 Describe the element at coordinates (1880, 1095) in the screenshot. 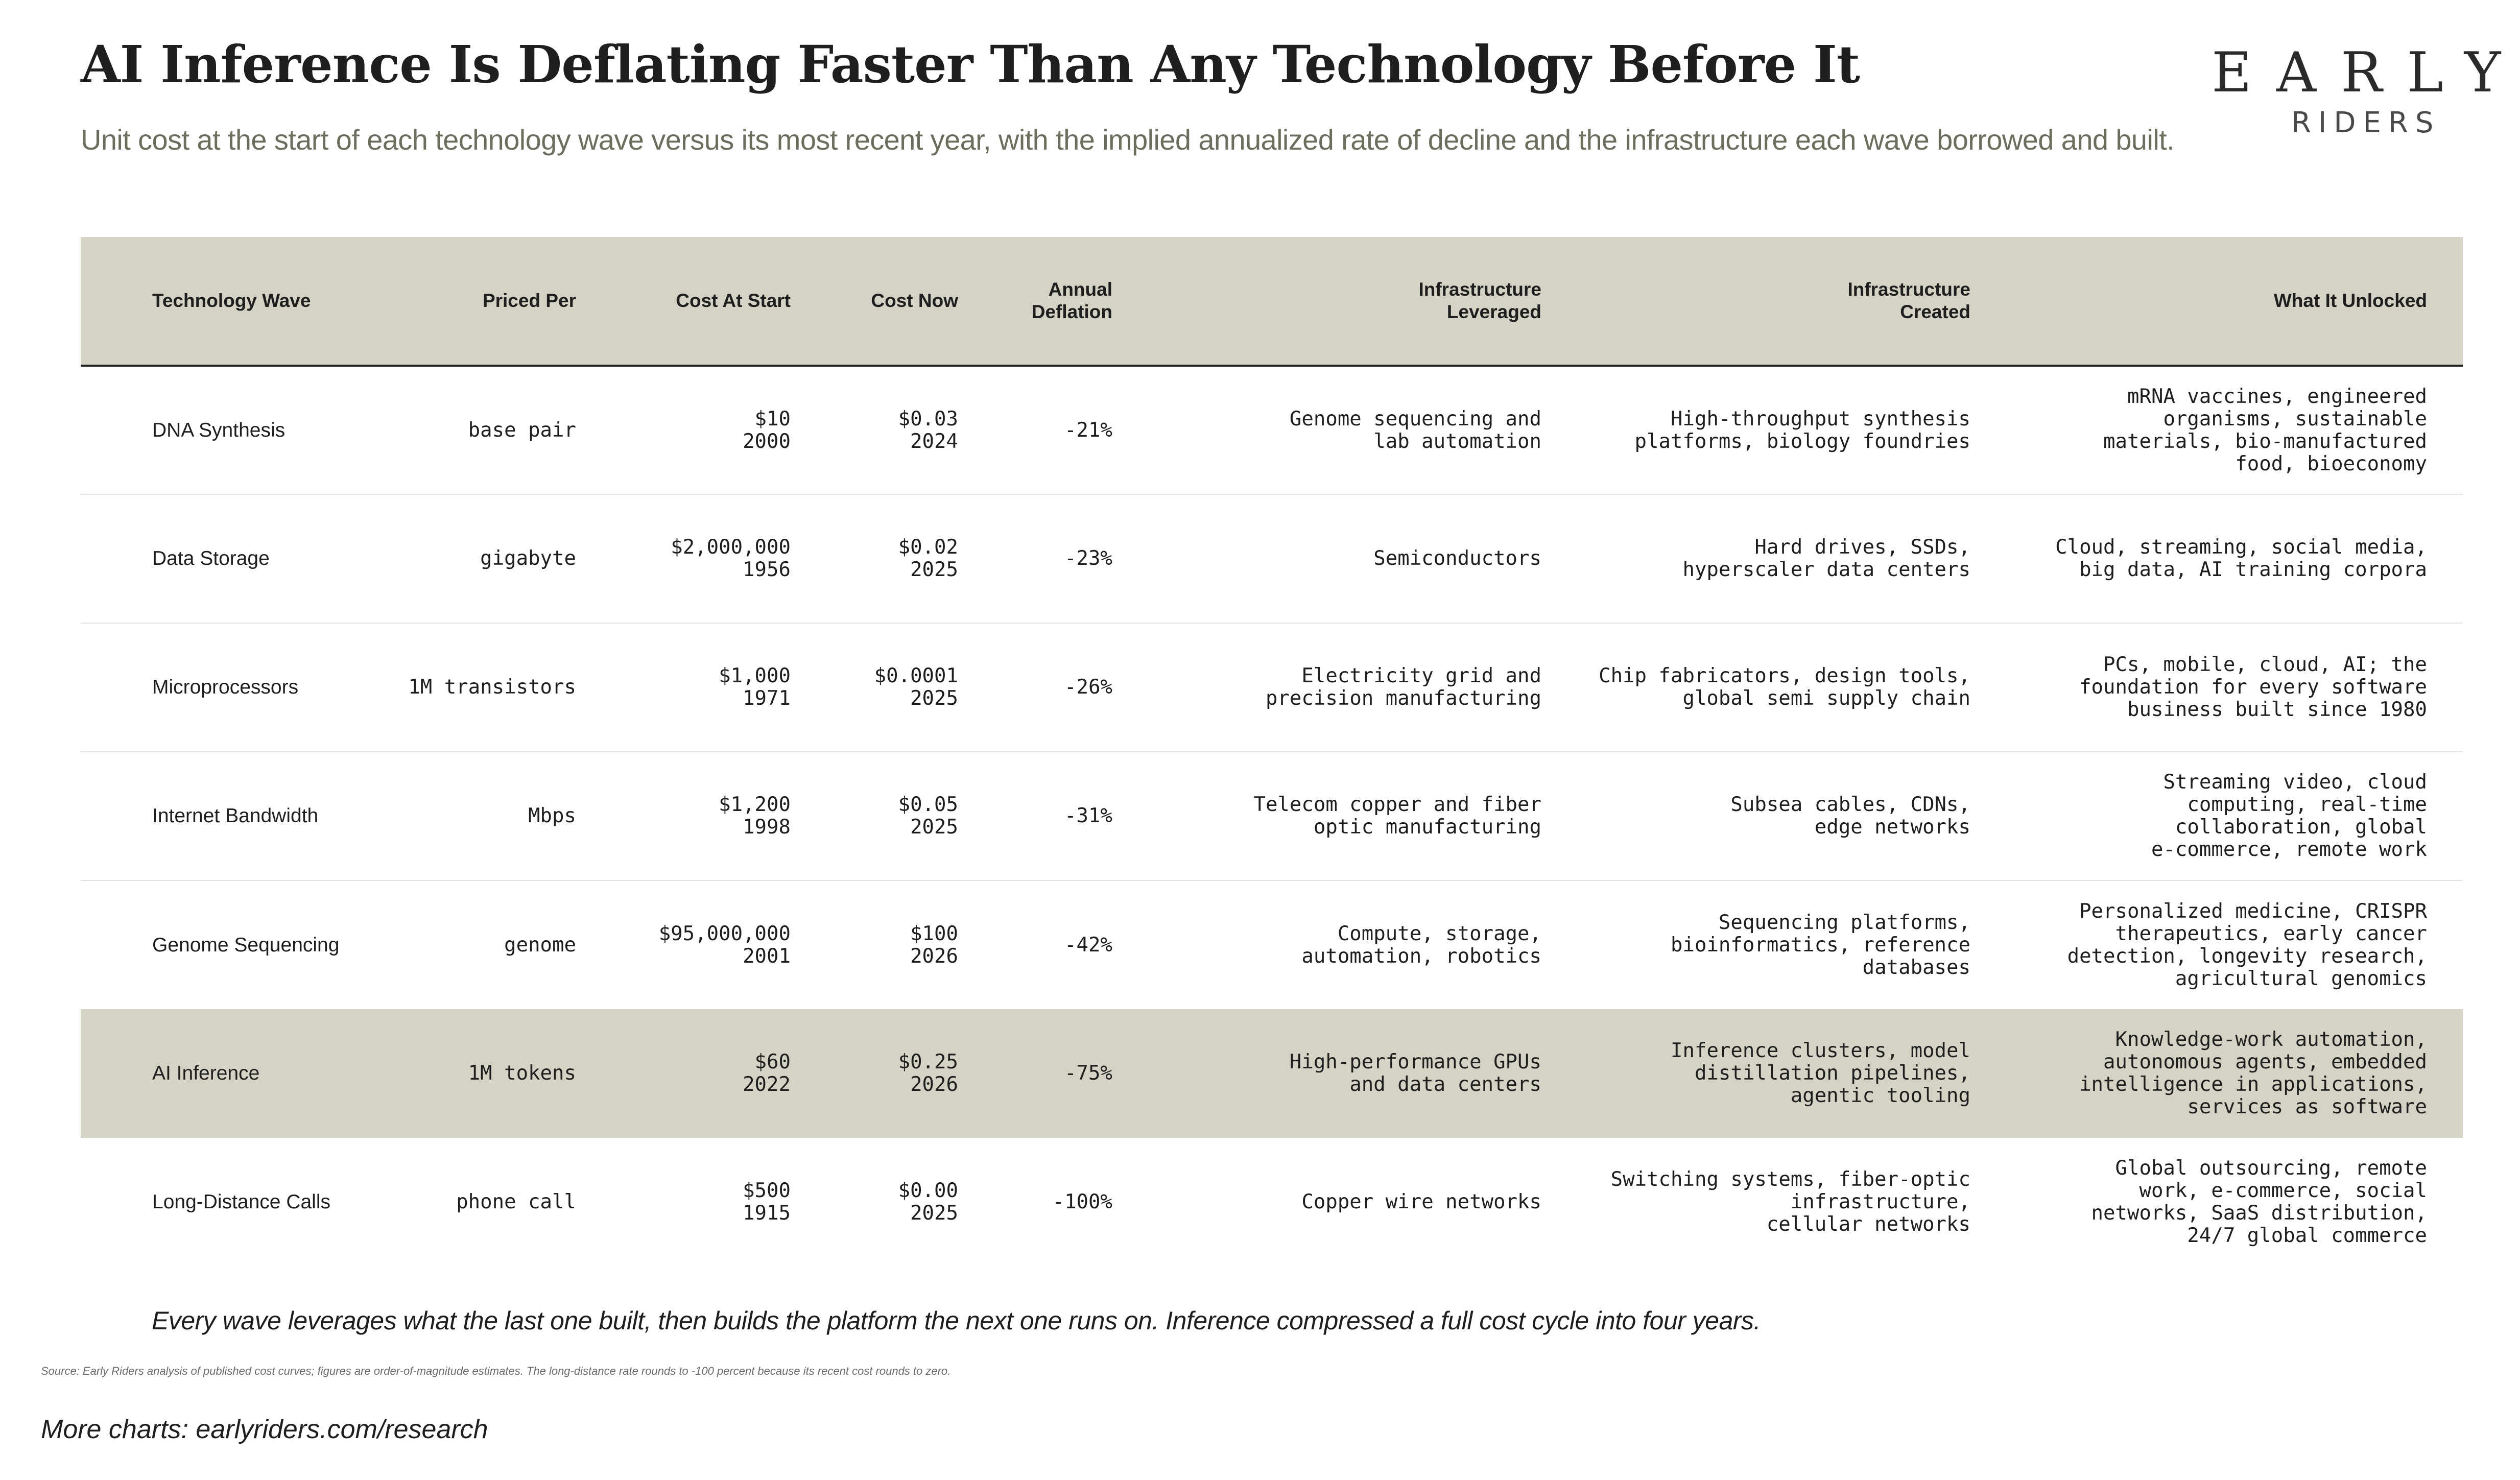

I see `infrastructure-created-cell-line: agentic tooling` at that location.